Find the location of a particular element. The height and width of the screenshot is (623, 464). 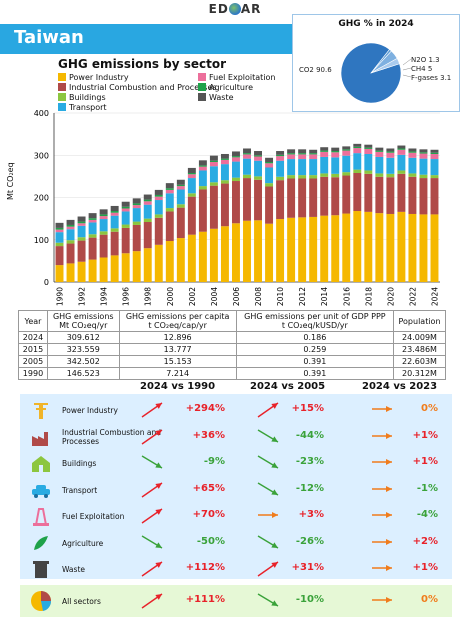

gas-share-pie is located at coordinates (376, 73).